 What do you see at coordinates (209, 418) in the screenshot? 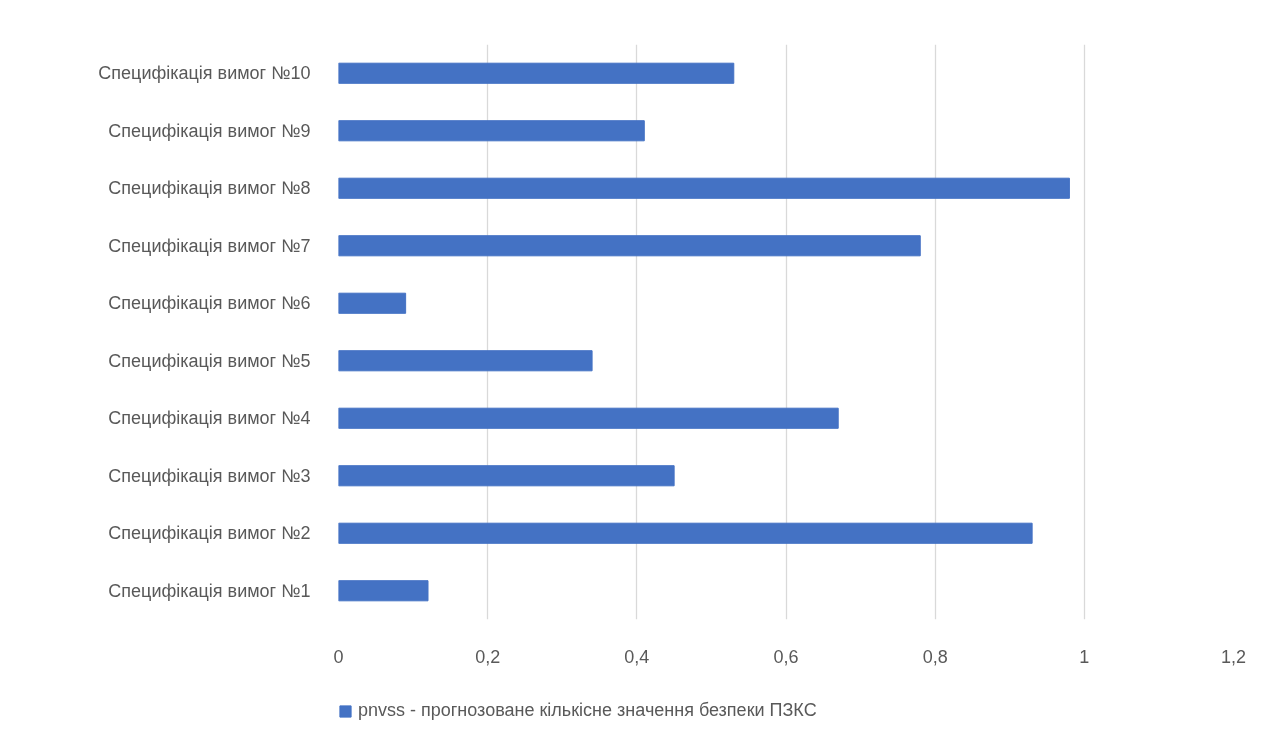
I see `y-tick-label: Специфікація вимог №4` at bounding box center [209, 418].